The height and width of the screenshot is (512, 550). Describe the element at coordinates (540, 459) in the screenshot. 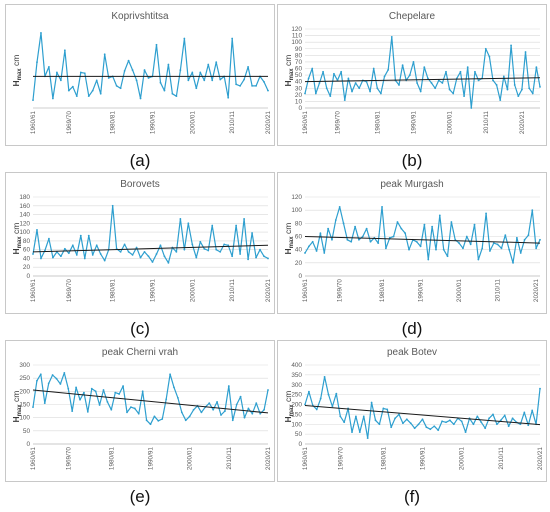

I see `x-tick-label: 2020/21` at that location.